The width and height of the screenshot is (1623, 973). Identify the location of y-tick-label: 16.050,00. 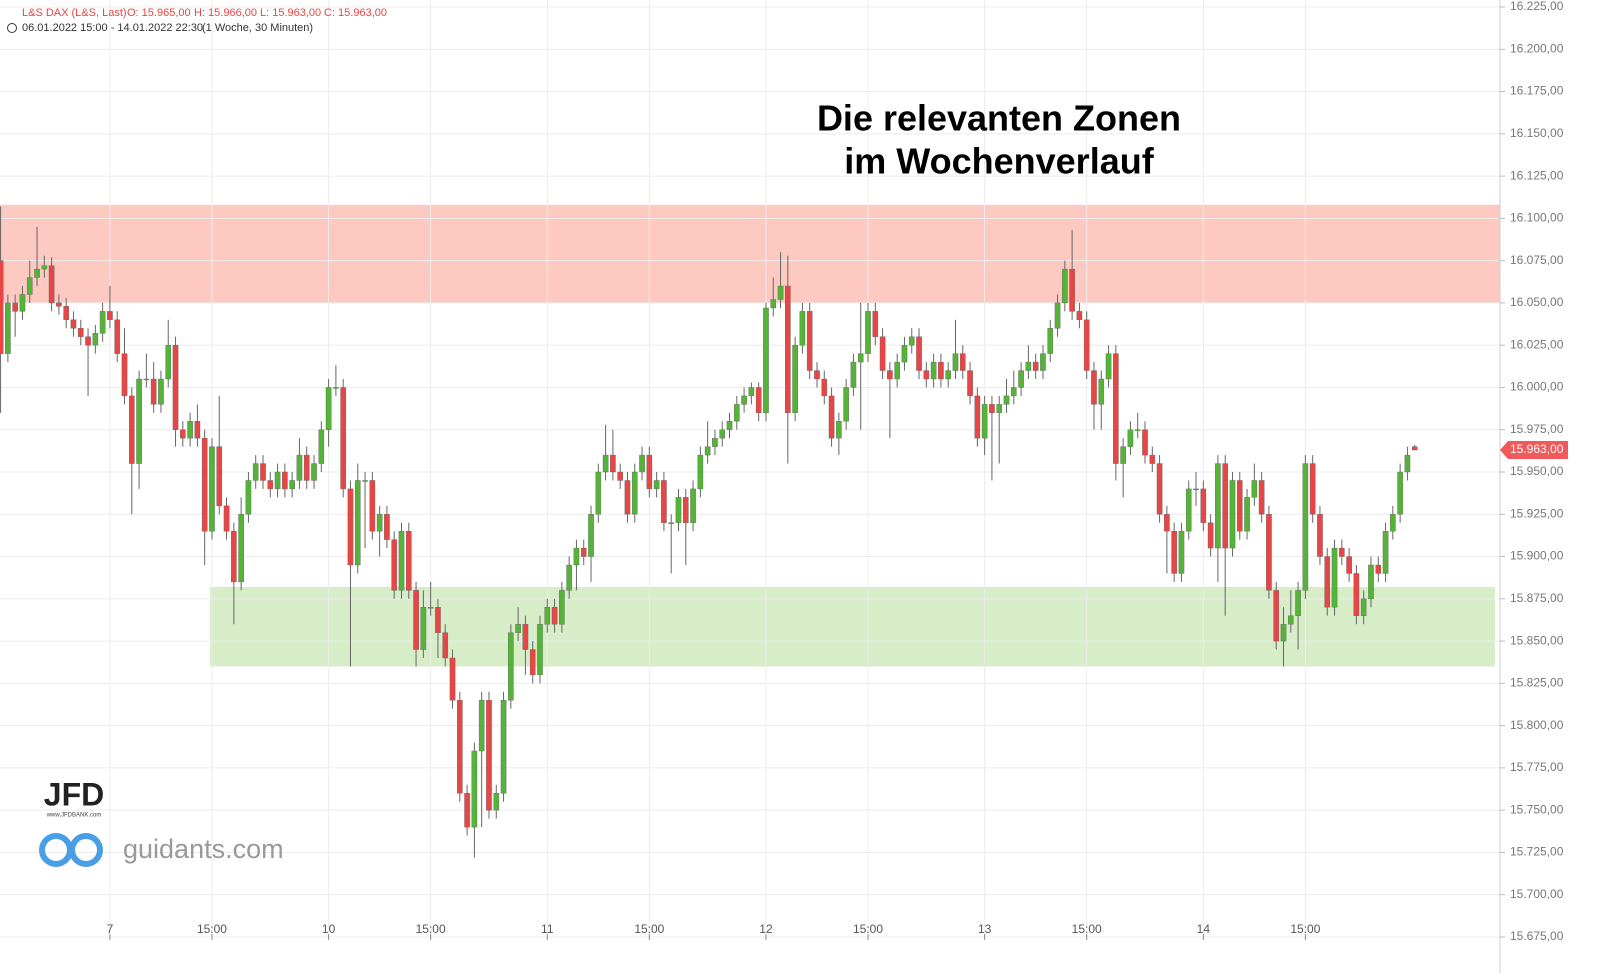
(1537, 302).